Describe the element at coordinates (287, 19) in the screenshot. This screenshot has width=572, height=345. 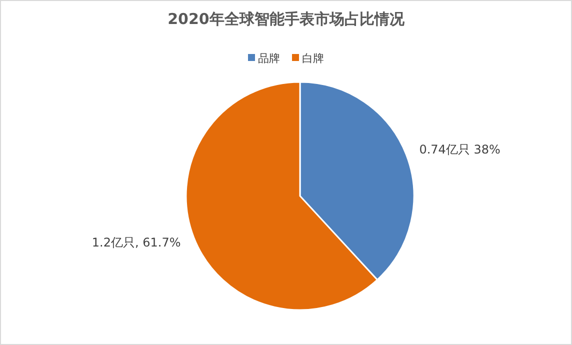
I see `chart-title: 2020年全球智能手表市场占比情况` at that location.